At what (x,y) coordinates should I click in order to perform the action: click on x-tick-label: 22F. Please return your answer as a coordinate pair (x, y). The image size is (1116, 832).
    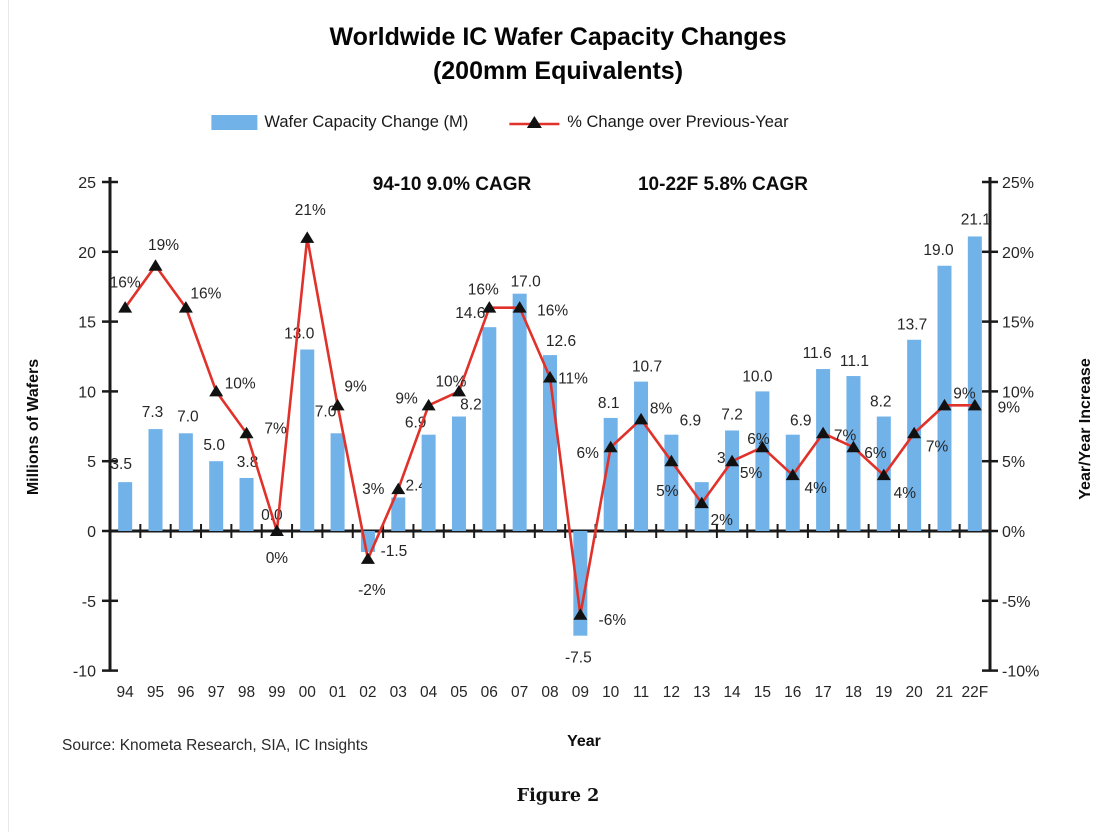
    Looking at the image, I should click on (974, 692).